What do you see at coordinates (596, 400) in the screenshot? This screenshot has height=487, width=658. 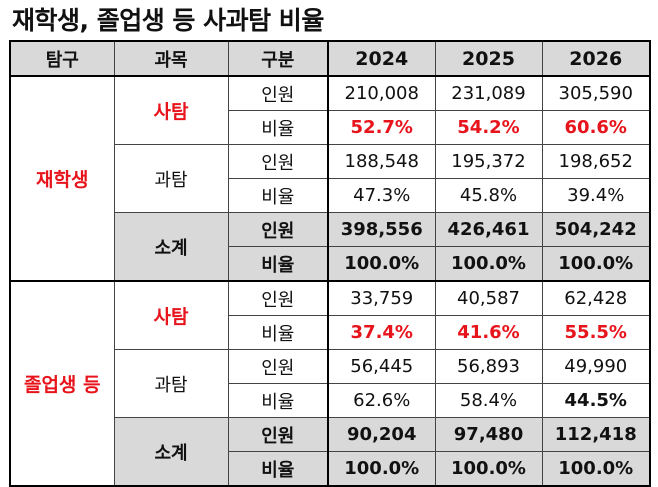 I see `value-cell: 44.5%` at bounding box center [596, 400].